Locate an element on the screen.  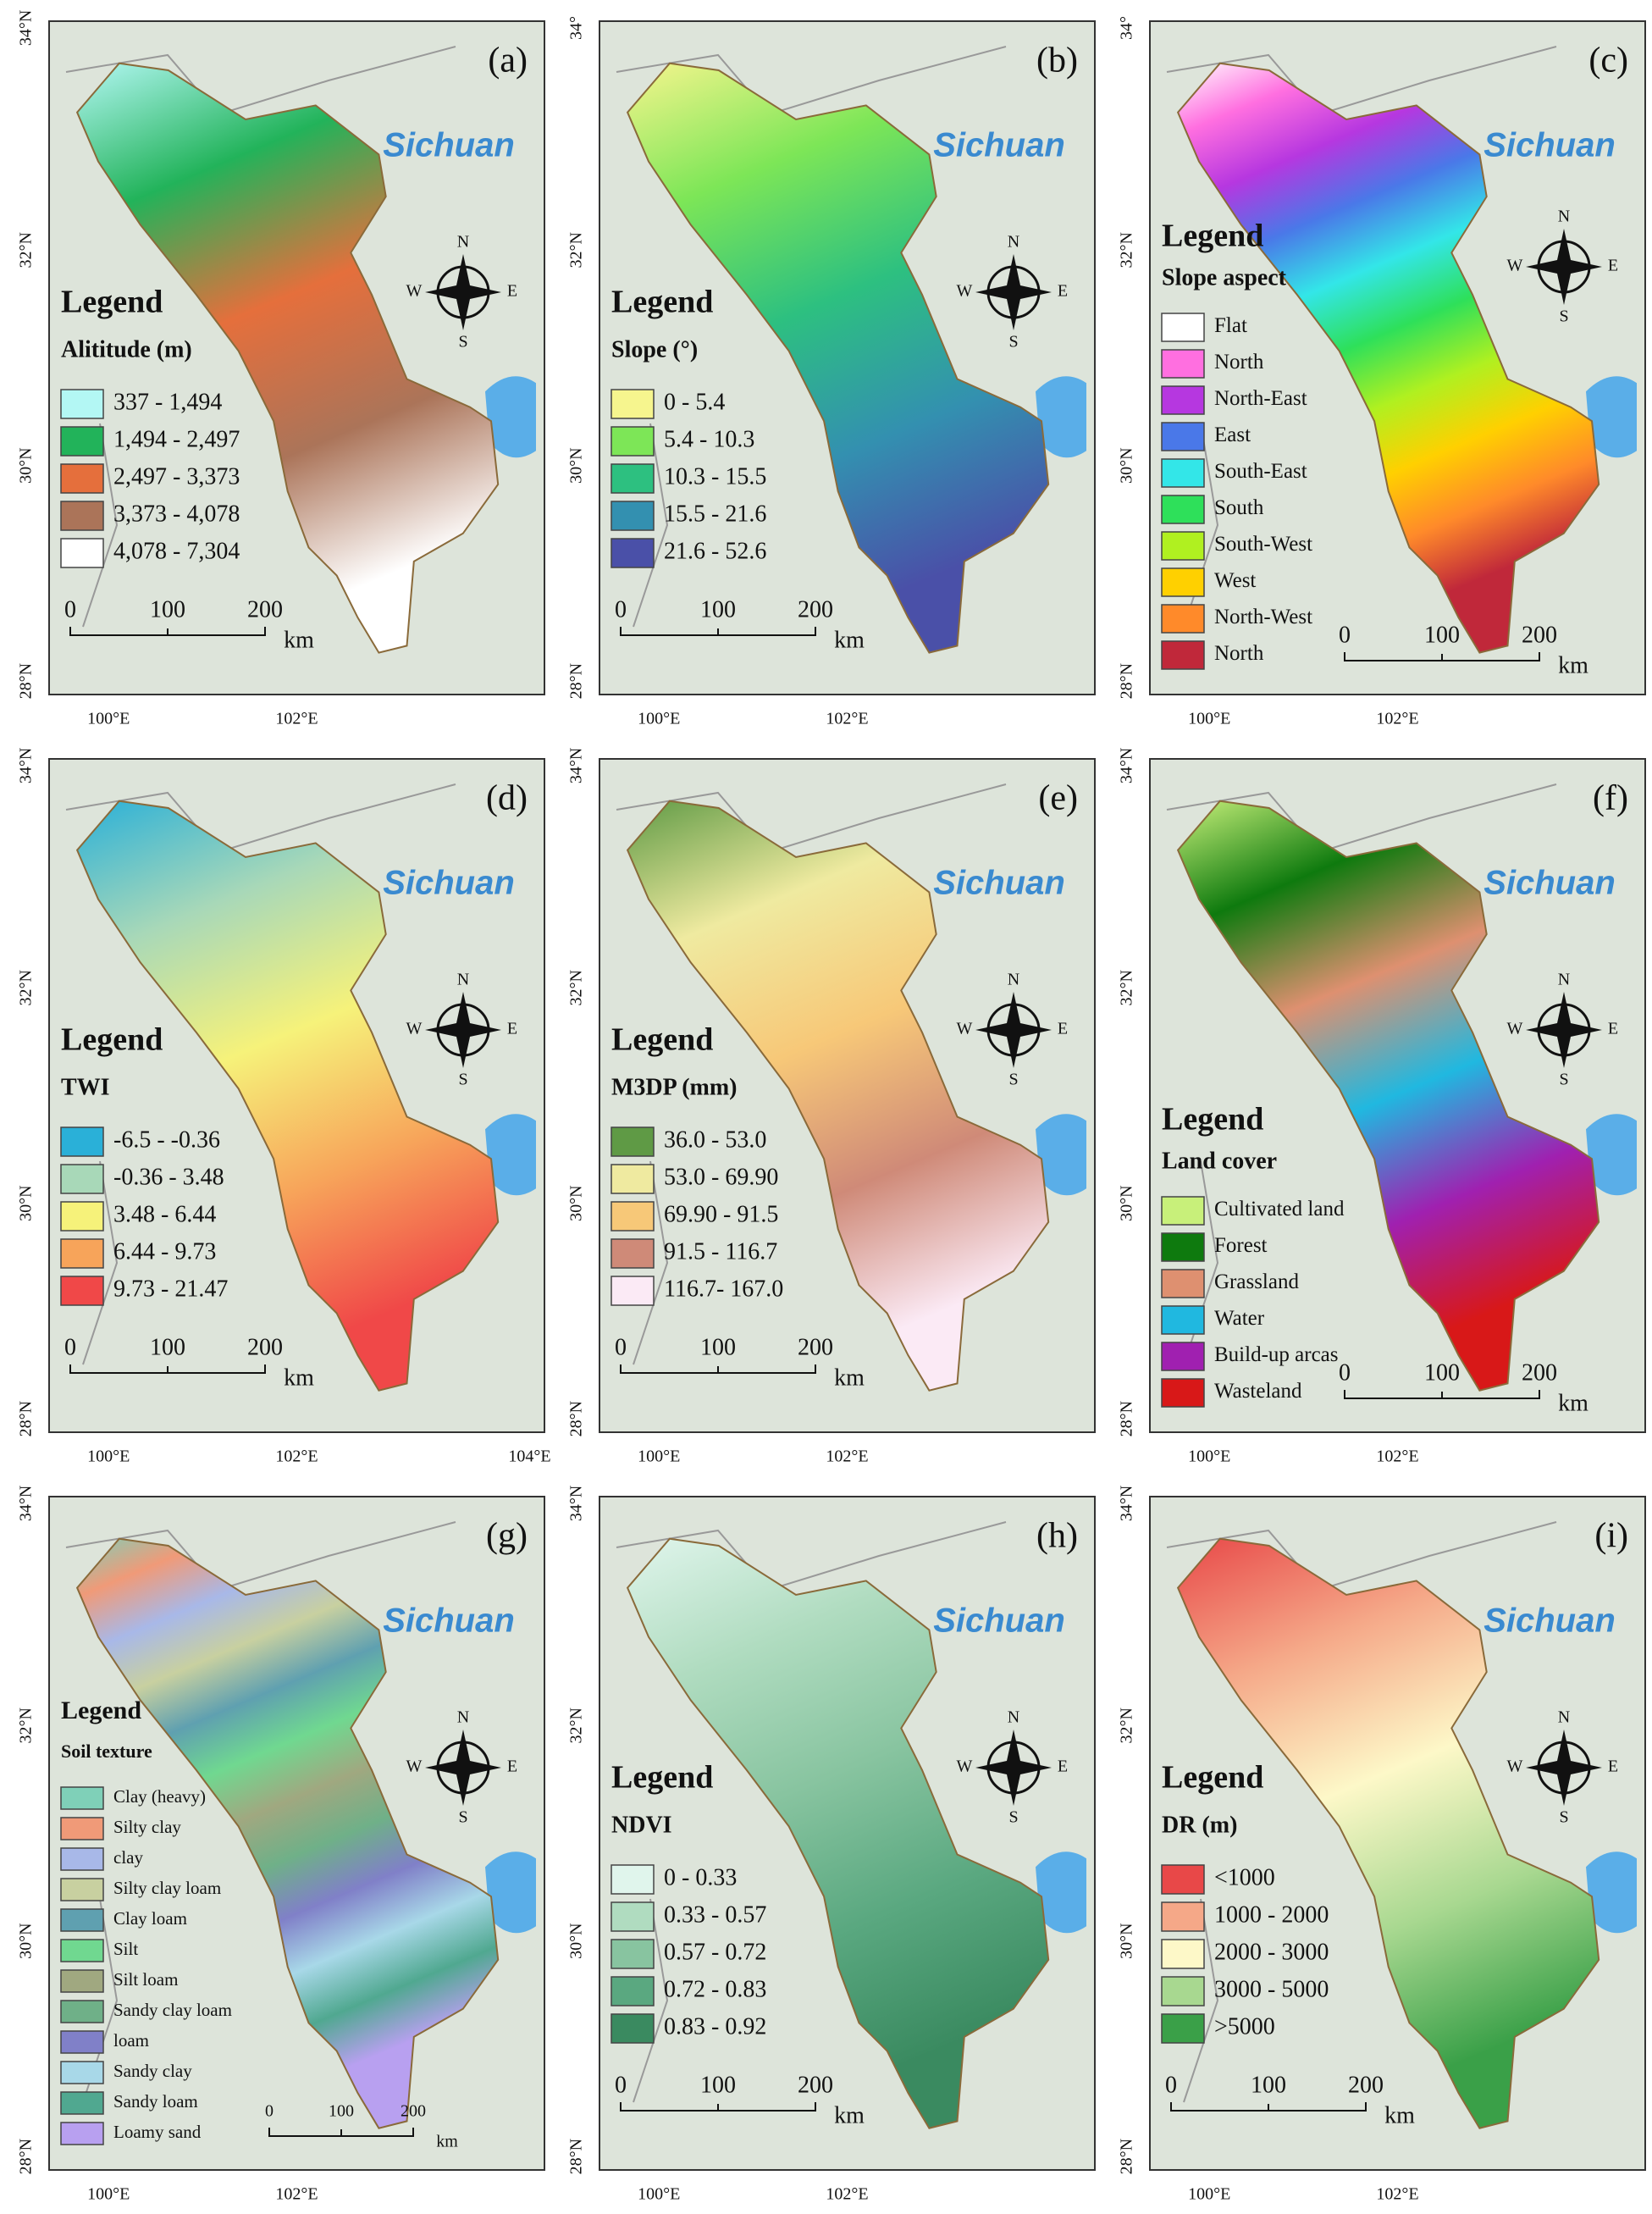
panel-label: (c) is located at coordinates (1608, 61).